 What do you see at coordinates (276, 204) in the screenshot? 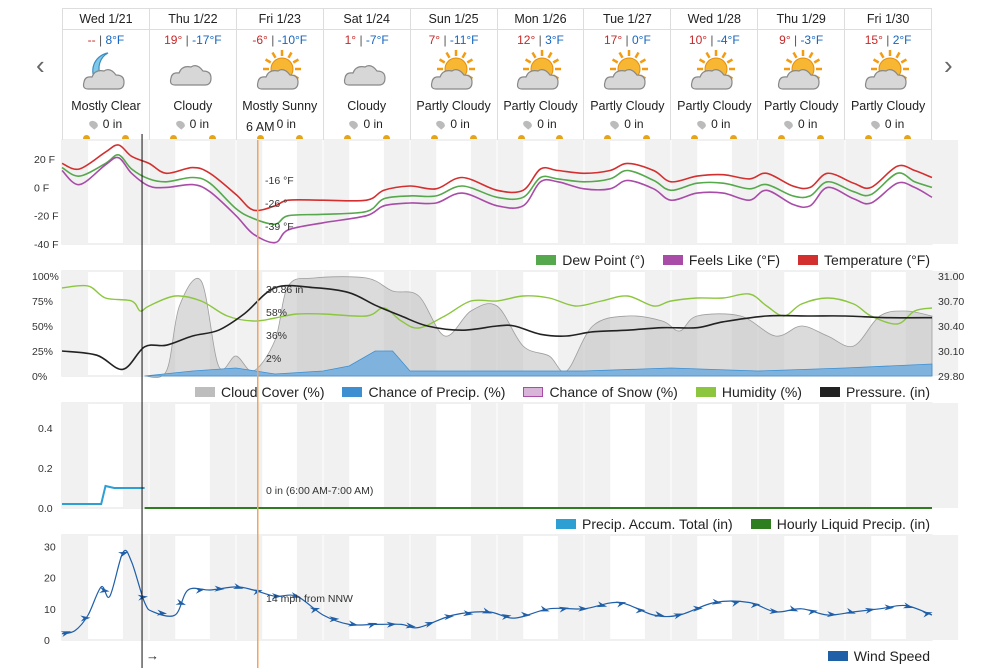
I see `dew-point-readout: -26 °` at bounding box center [276, 204].